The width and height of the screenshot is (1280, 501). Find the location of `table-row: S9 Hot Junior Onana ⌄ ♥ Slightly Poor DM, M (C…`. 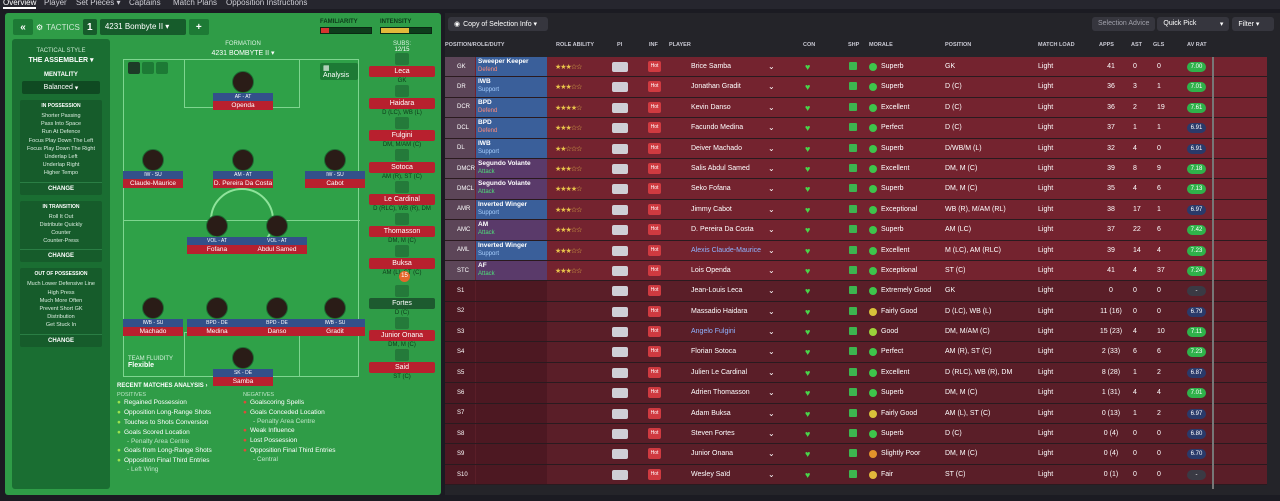

table-row: S9 Hot Junior Onana ⌄ ♥ Slightly Poor DM, M (C… is located at coordinates (856, 454).